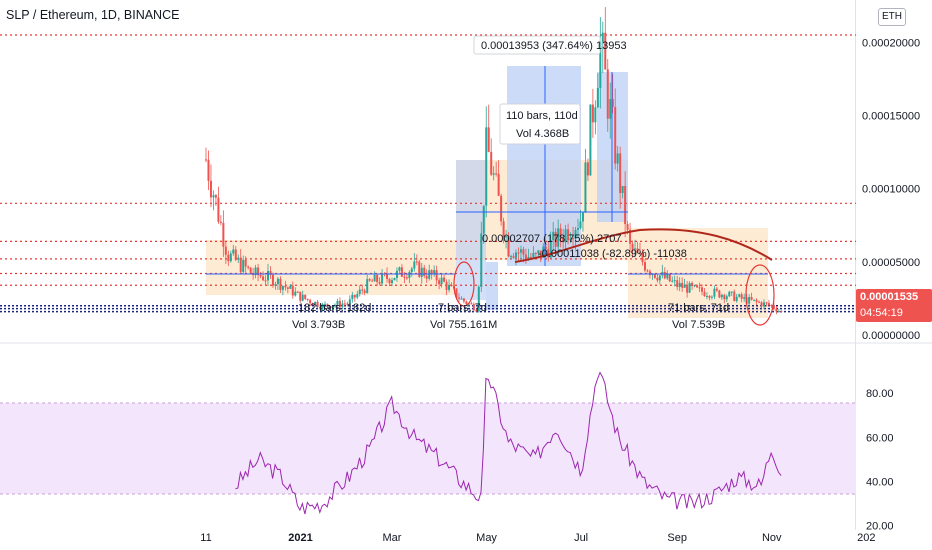 The height and width of the screenshot is (550, 932). Describe the element at coordinates (892, 17) in the screenshot. I see `currency-badge: ETH` at that location.